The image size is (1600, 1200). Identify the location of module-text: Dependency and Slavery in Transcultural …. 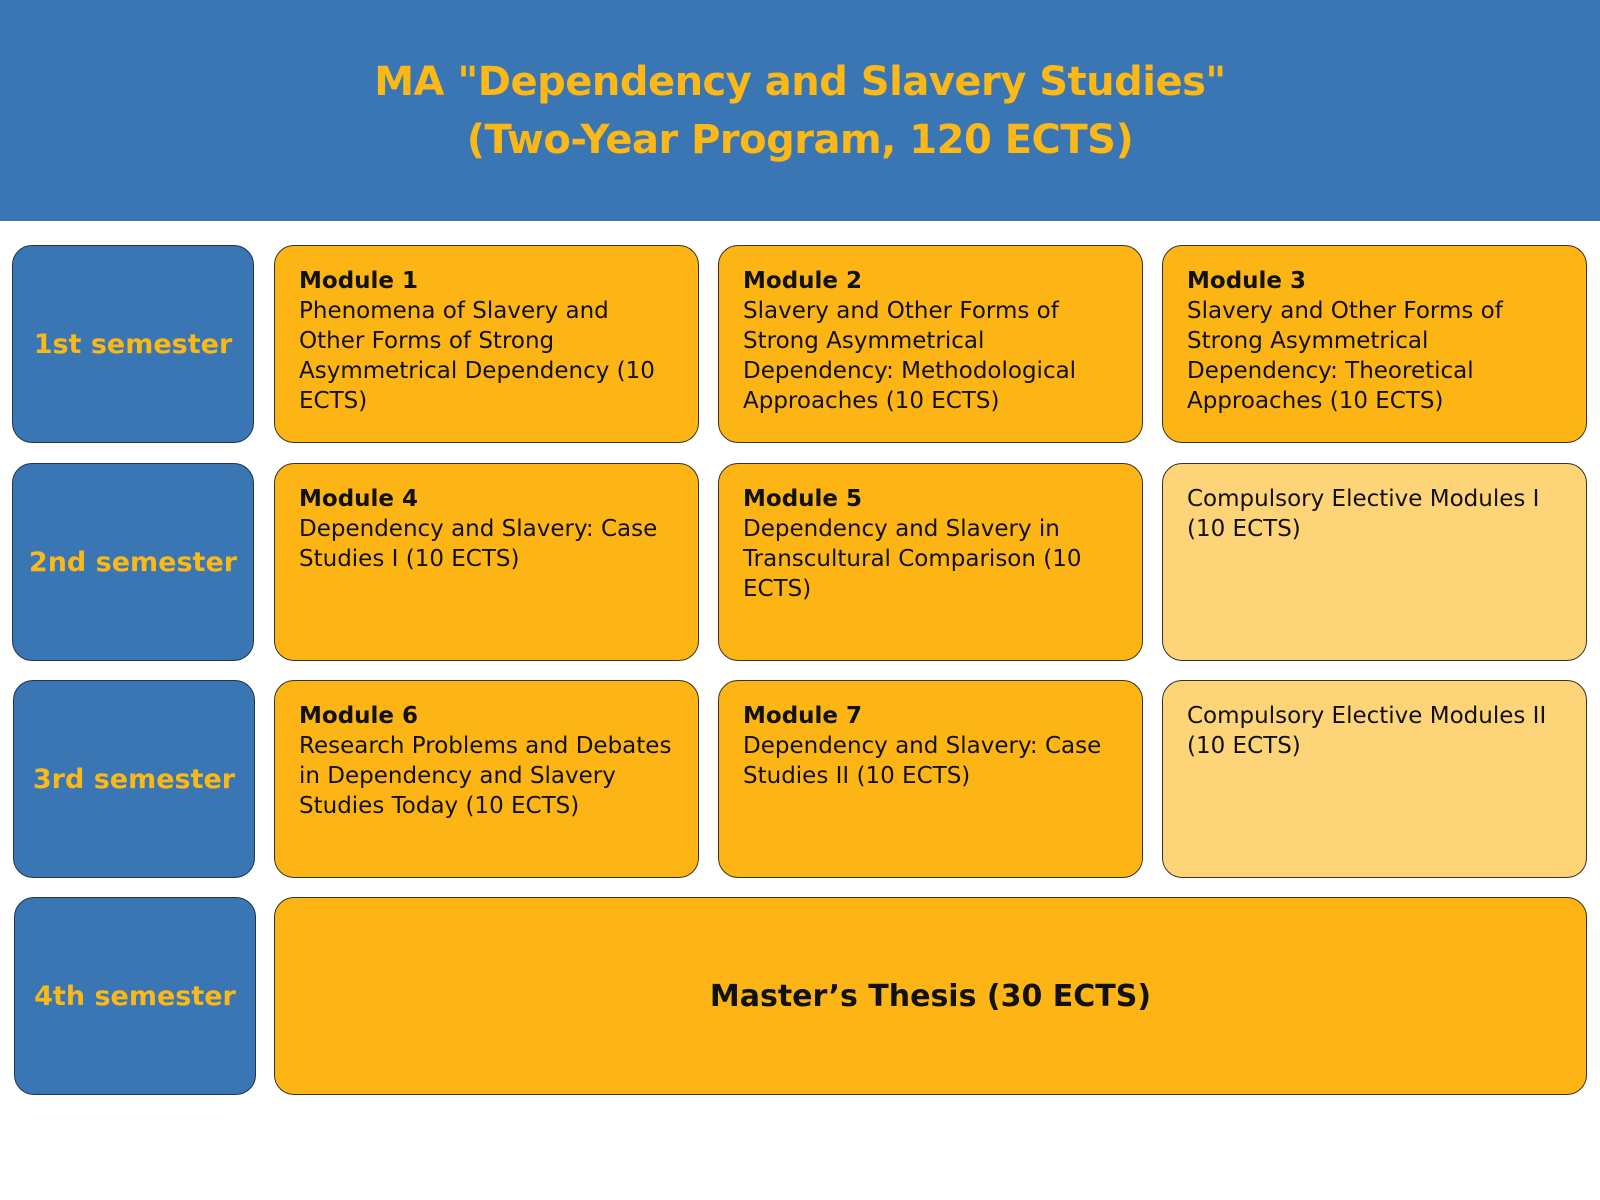
(912, 559).